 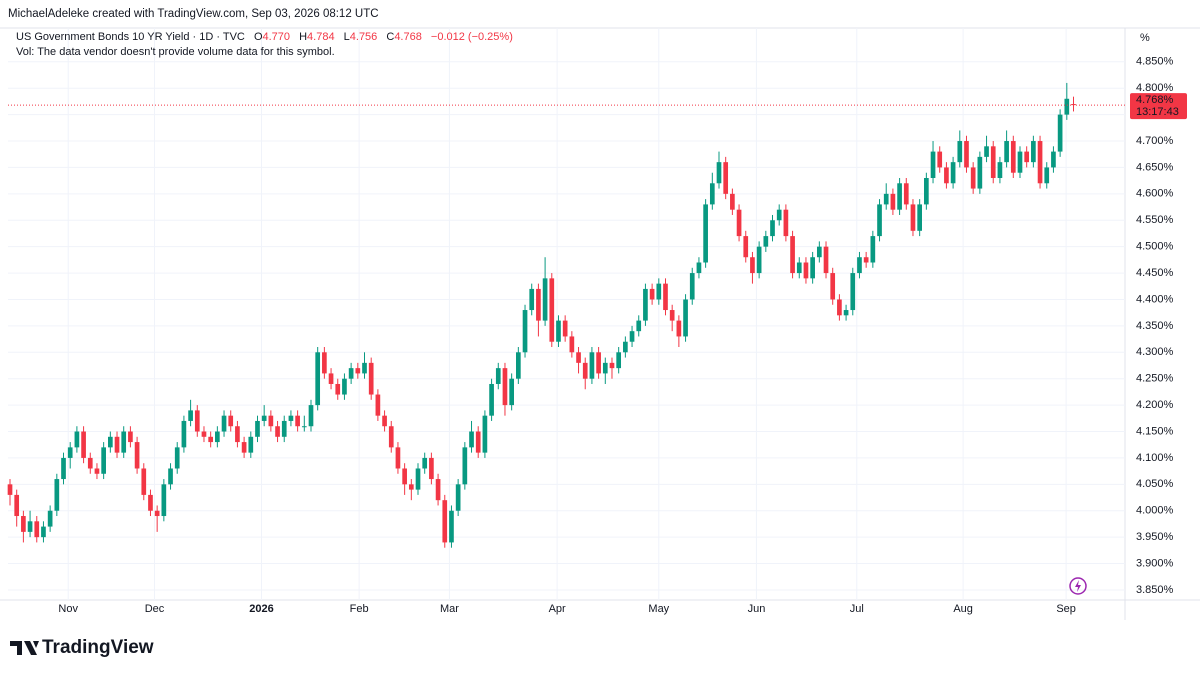 What do you see at coordinates (277, 37) in the screenshot?
I see `open-value: 4.770` at bounding box center [277, 37].